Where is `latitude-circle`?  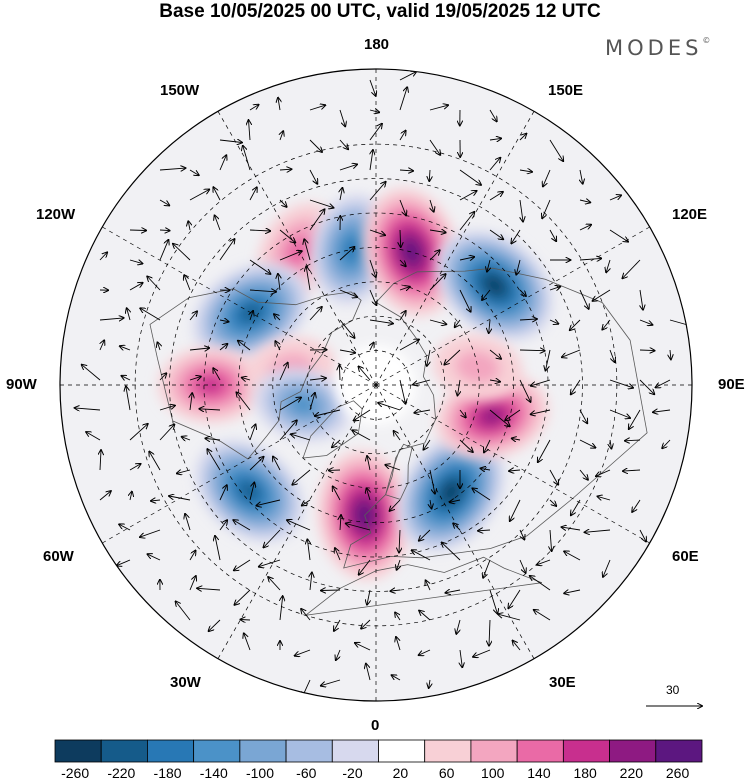 latitude-circle is located at coordinates (376, 385).